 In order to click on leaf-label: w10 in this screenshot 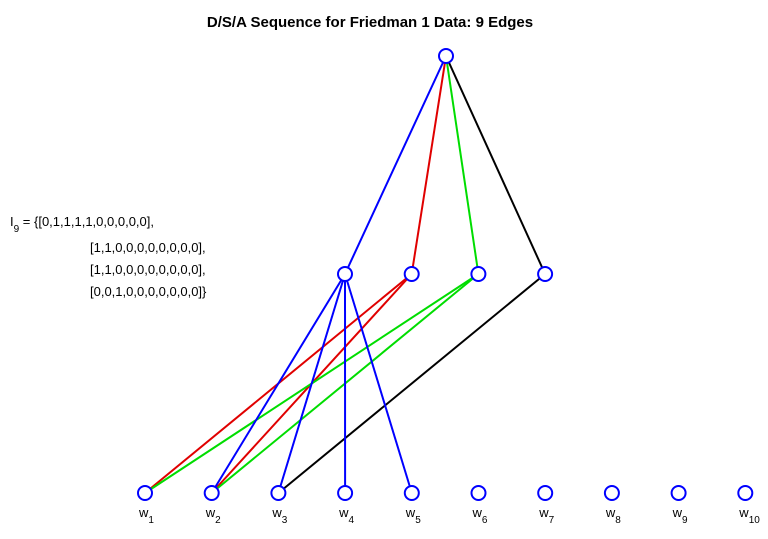, I will do `click(749, 515)`.